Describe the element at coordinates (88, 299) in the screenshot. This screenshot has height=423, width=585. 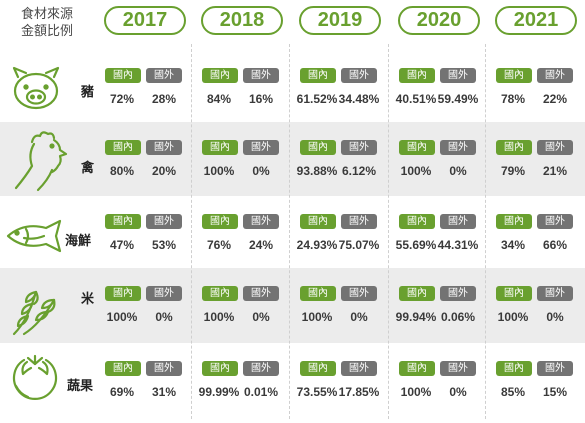
I see `category-label: 米` at that location.